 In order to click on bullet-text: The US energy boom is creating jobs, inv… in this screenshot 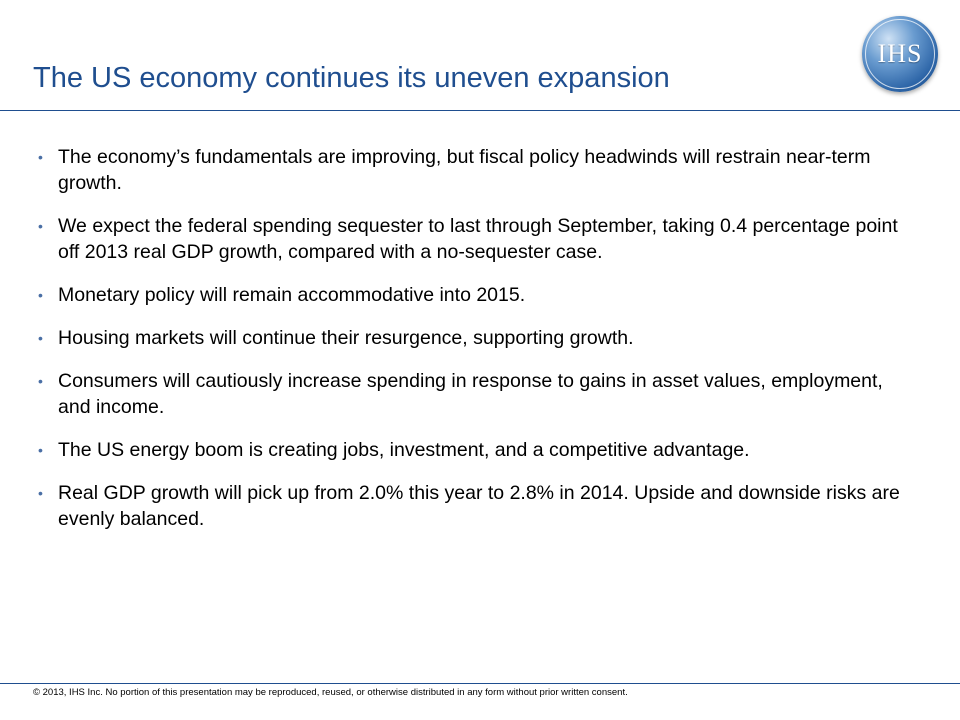, I will do `click(404, 450)`.